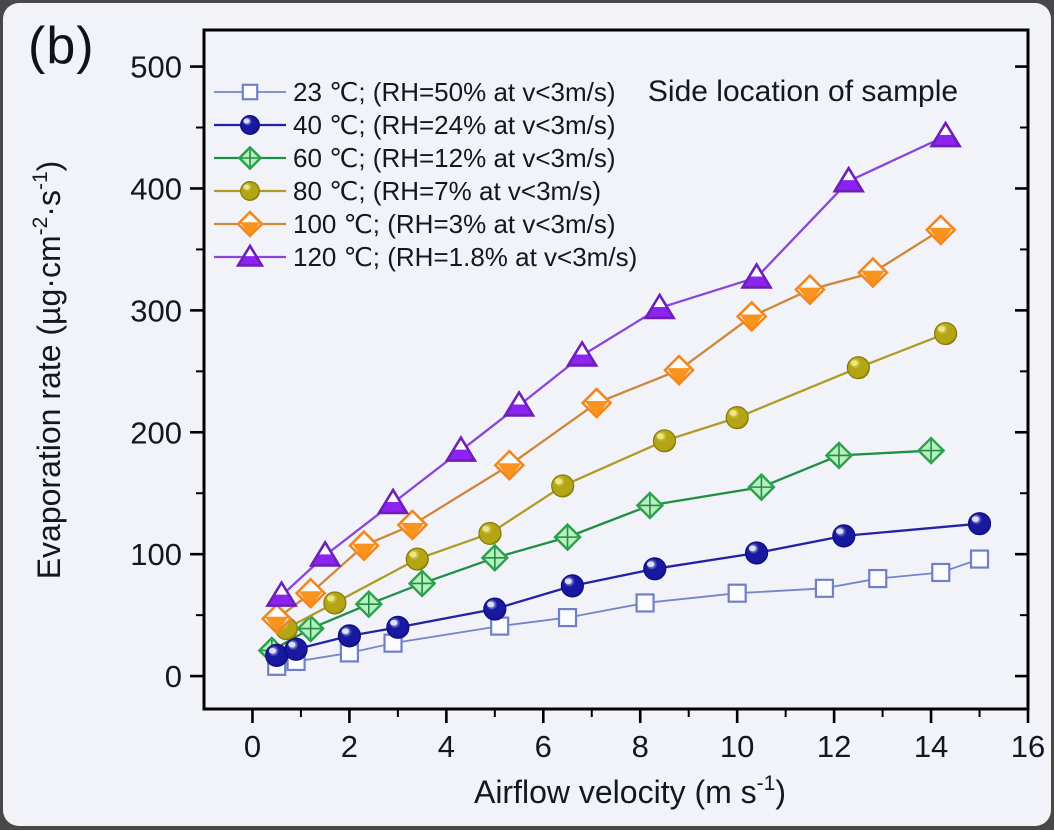  I want to click on x-tick-label: 10, so click(737, 746).